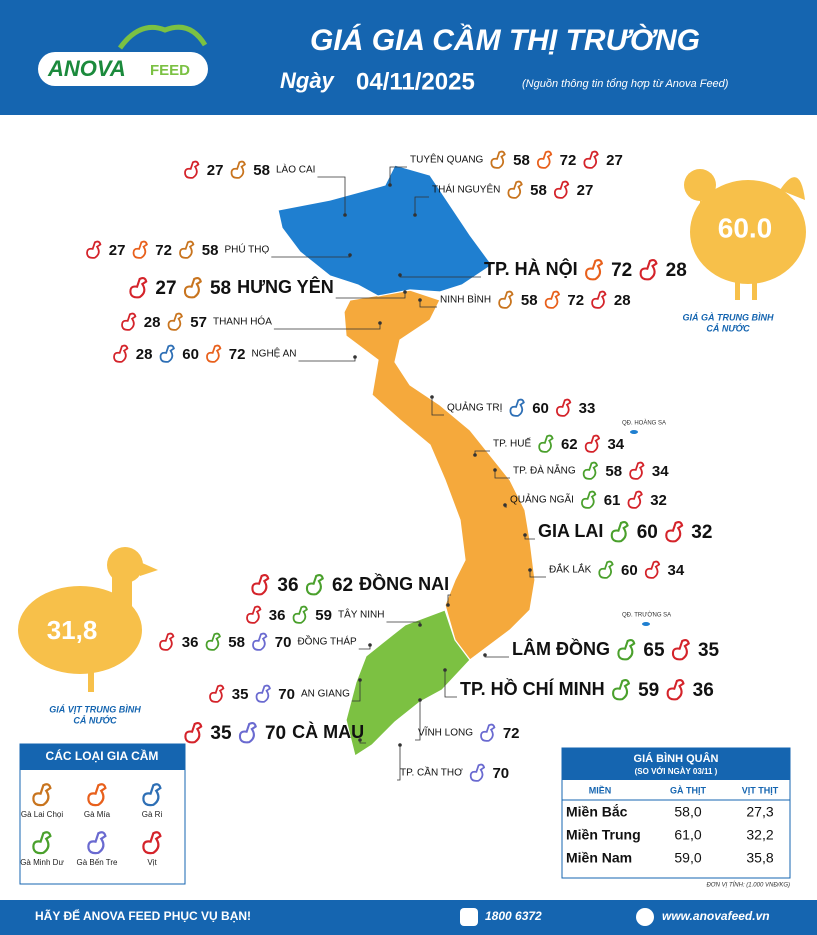  Describe the element at coordinates (86, 68) in the screenshot. I see `logo-main: ANOVA` at that location.